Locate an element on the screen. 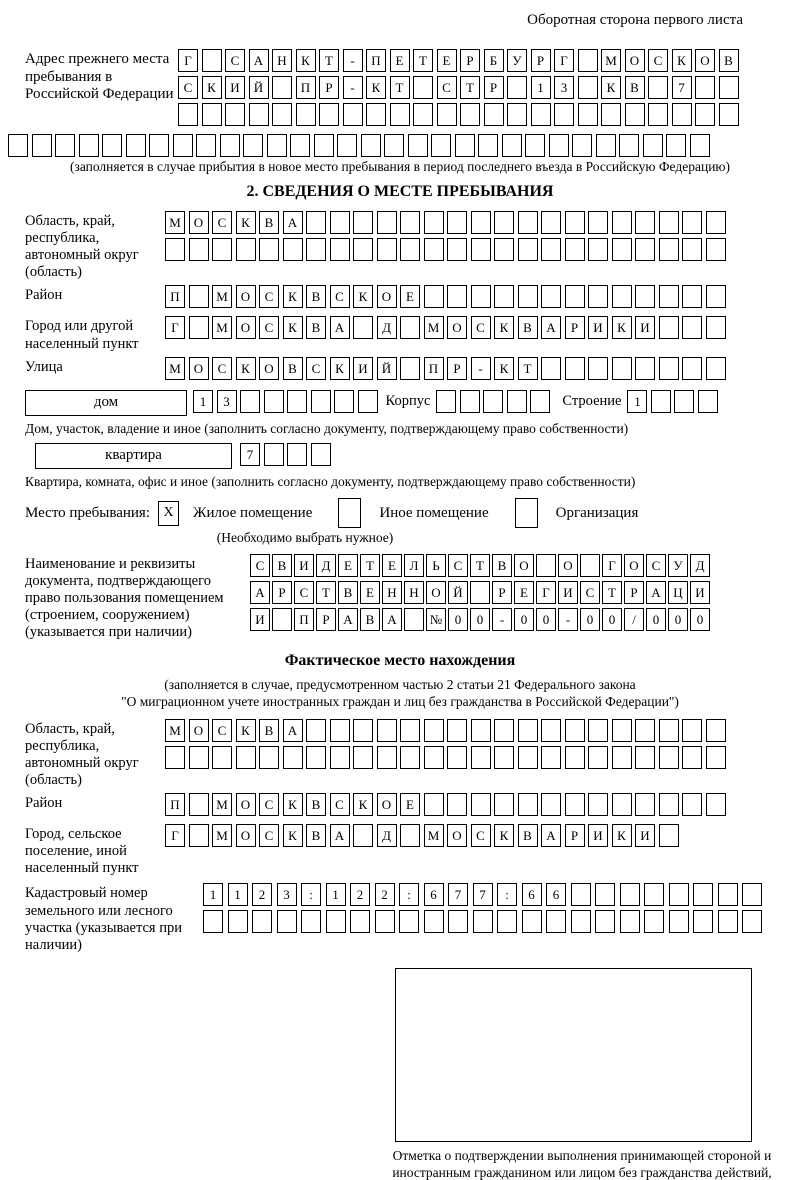  char-cell: Ц is located at coordinates (678, 593).